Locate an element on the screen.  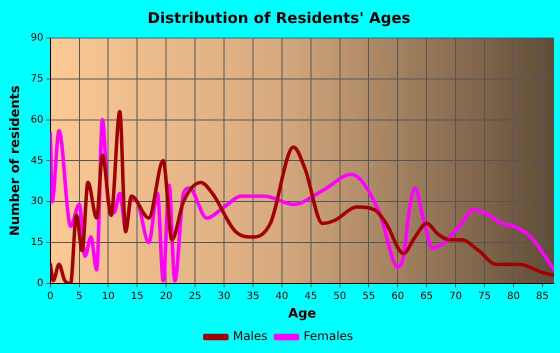
legend-label: Males is located at coordinates (250, 336).